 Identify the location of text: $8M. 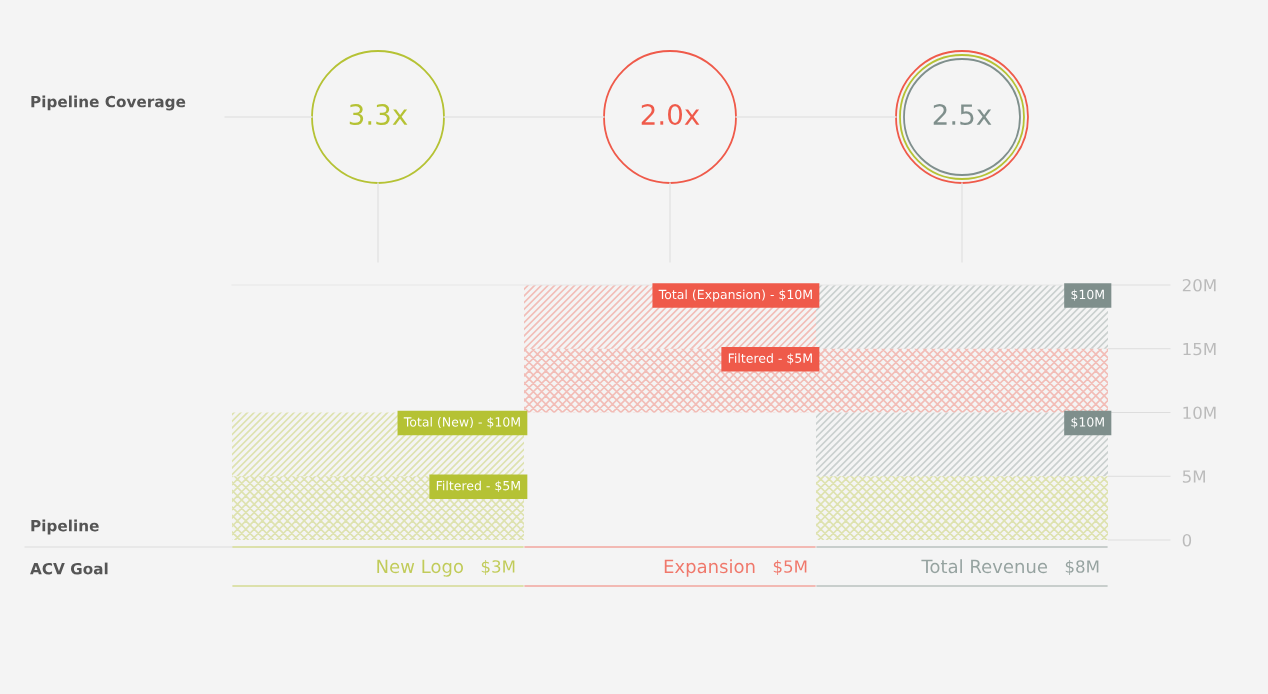
(1082, 567).